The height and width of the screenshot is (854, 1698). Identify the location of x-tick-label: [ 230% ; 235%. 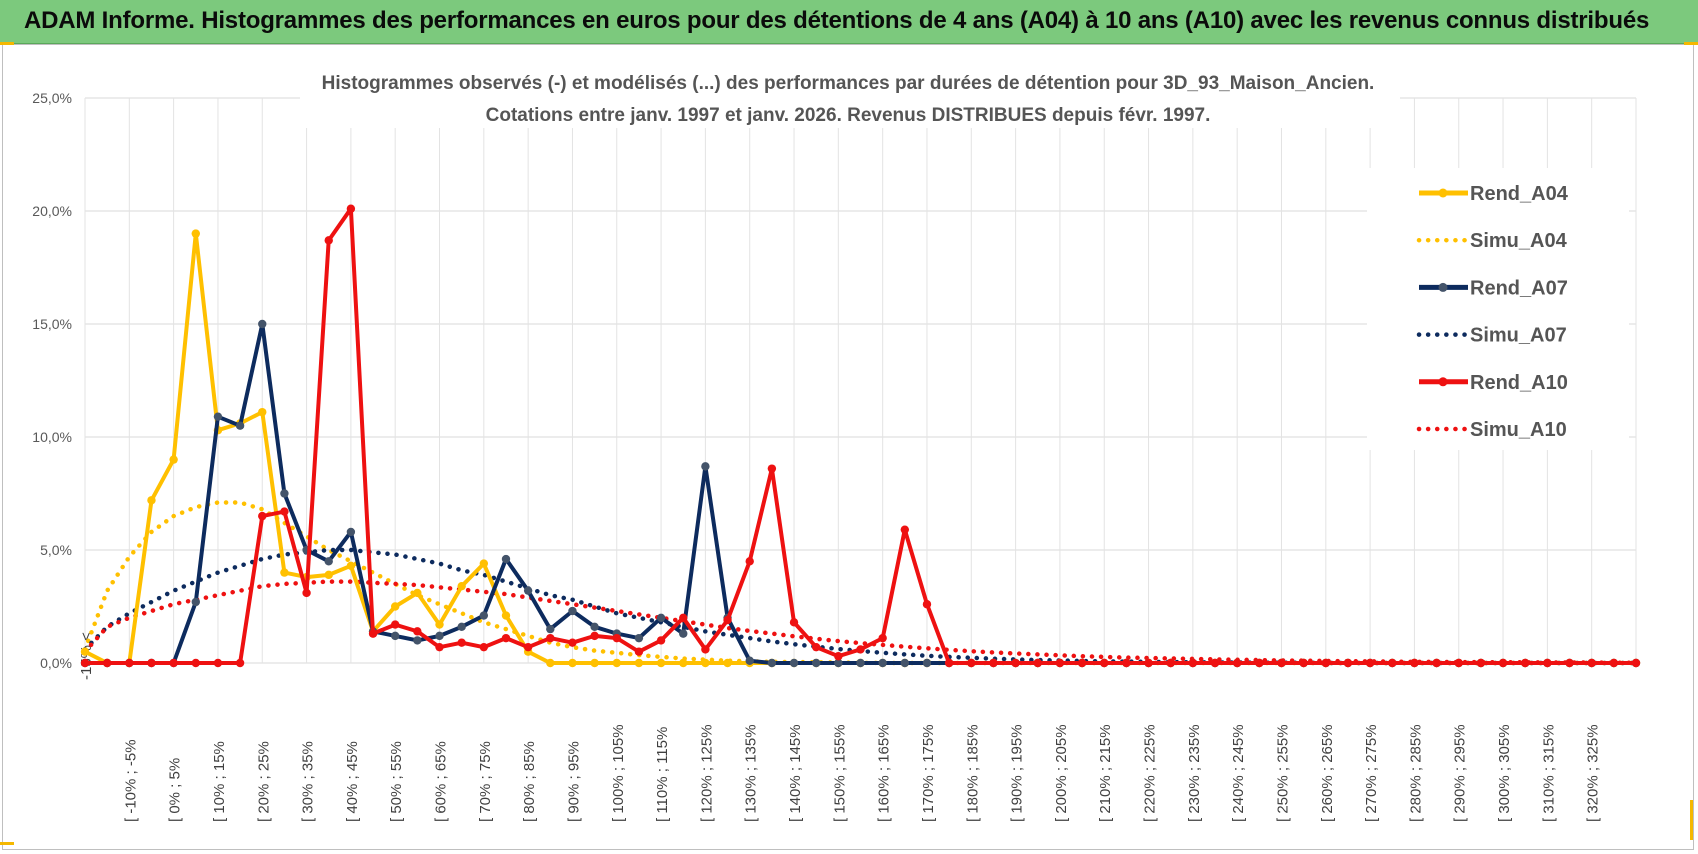
(1194, 773).